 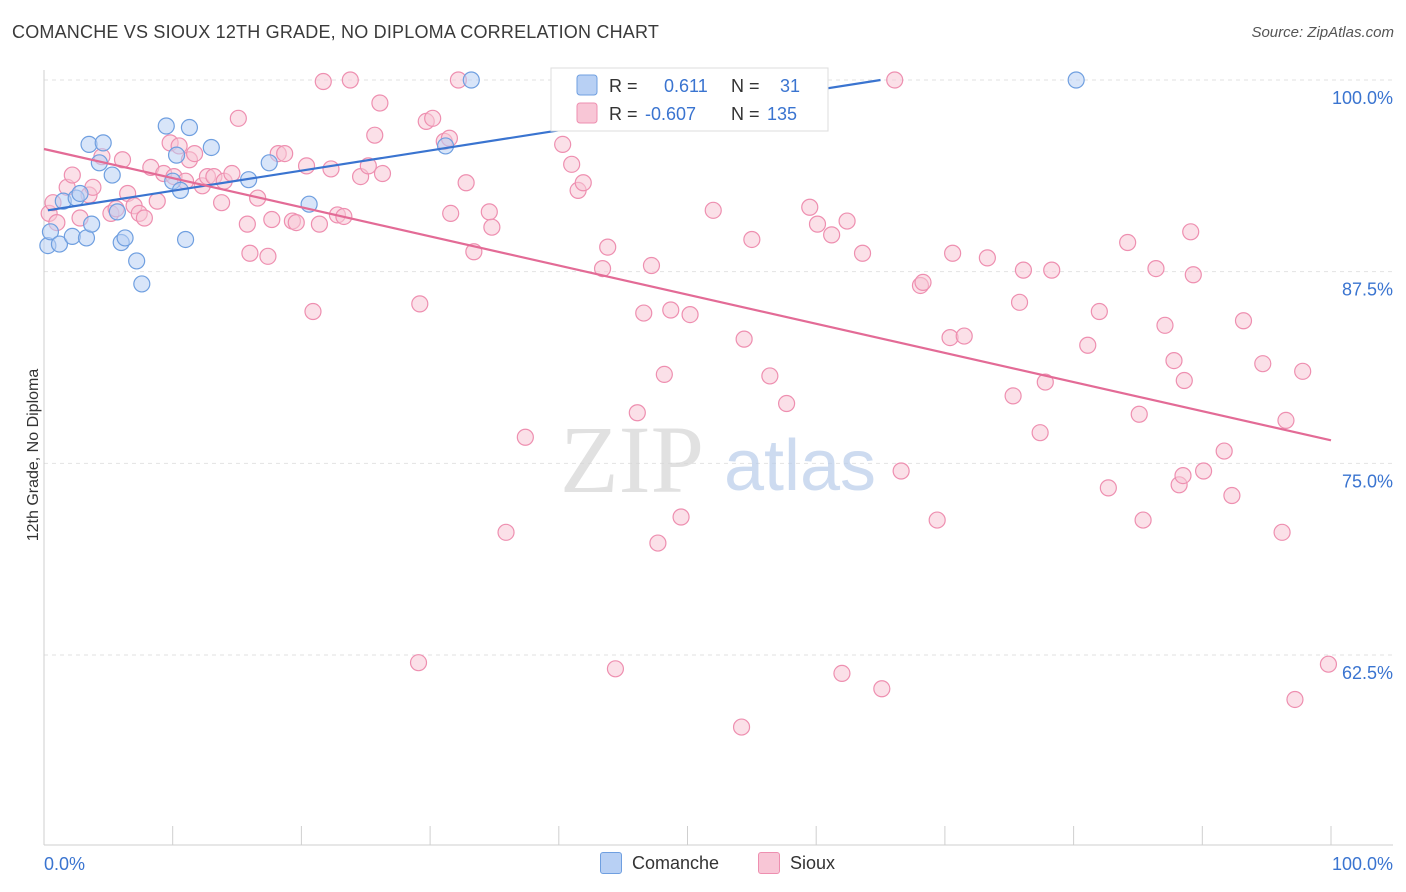 What do you see at coordinates (670, 114) in the screenshot?
I see `legend-r-value-sioux: -0.607` at bounding box center [670, 114].